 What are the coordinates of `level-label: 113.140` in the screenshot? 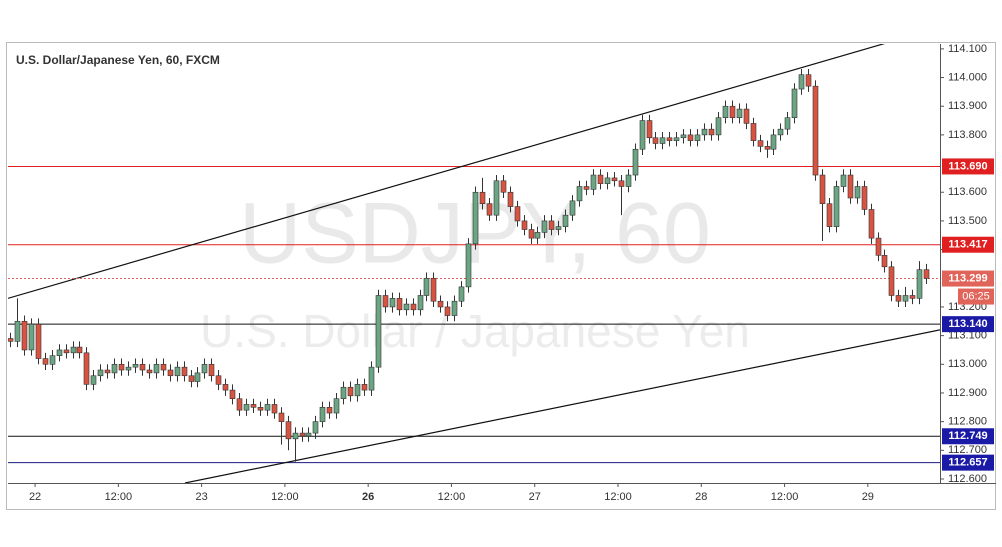 It's located at (967, 324).